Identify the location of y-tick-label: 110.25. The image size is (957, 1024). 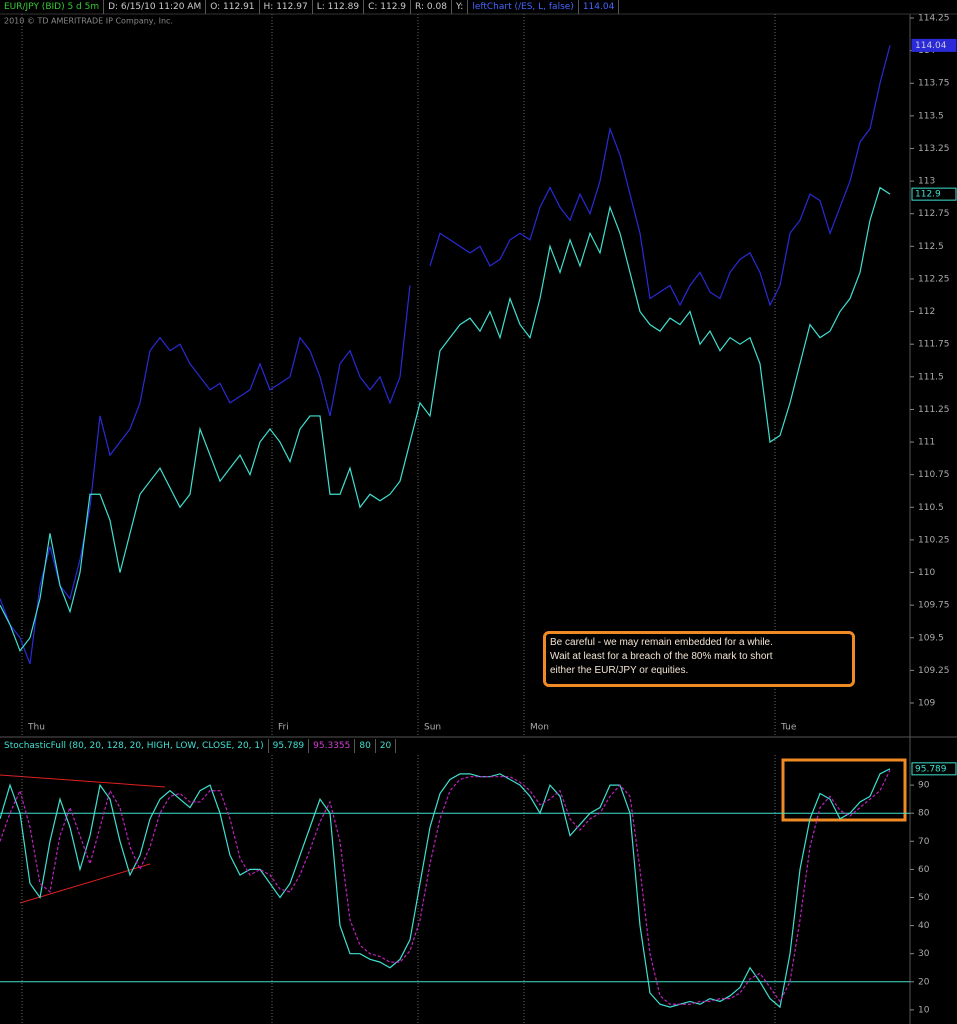
(934, 540).